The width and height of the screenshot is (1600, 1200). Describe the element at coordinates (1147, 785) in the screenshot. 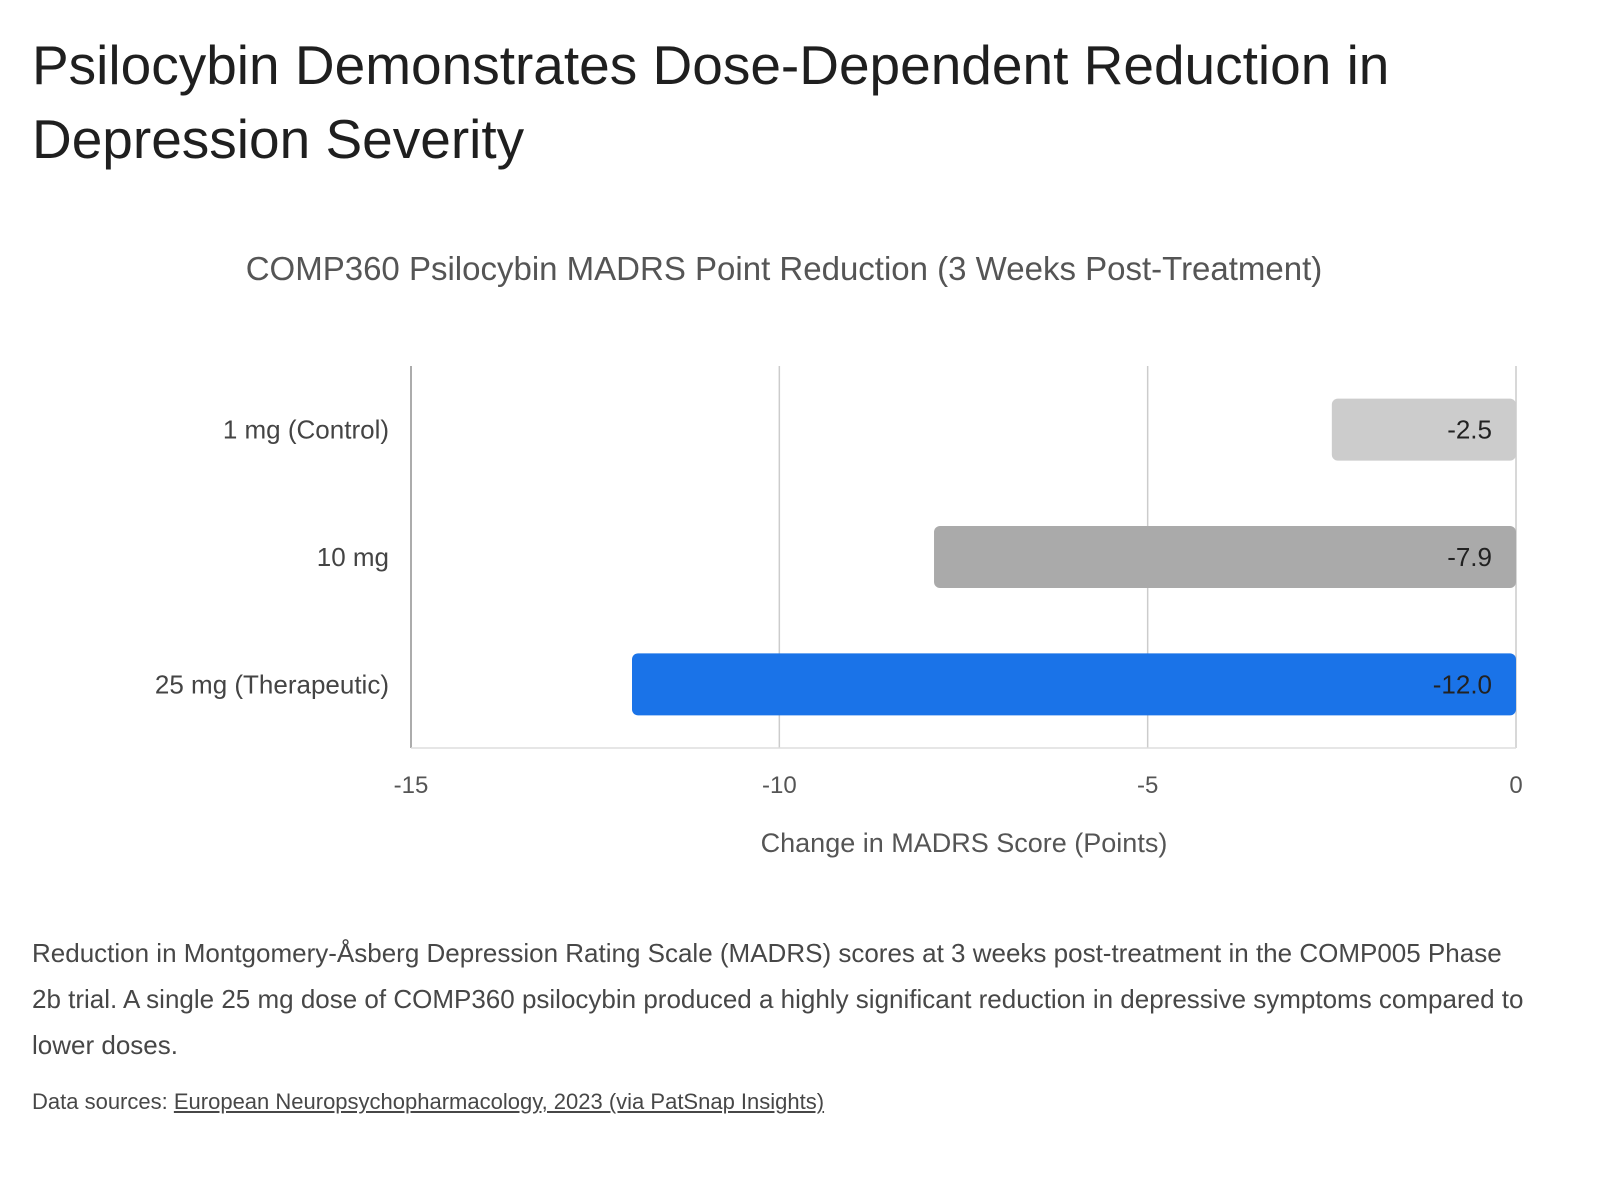

I see `x-tick-label: -5` at that location.